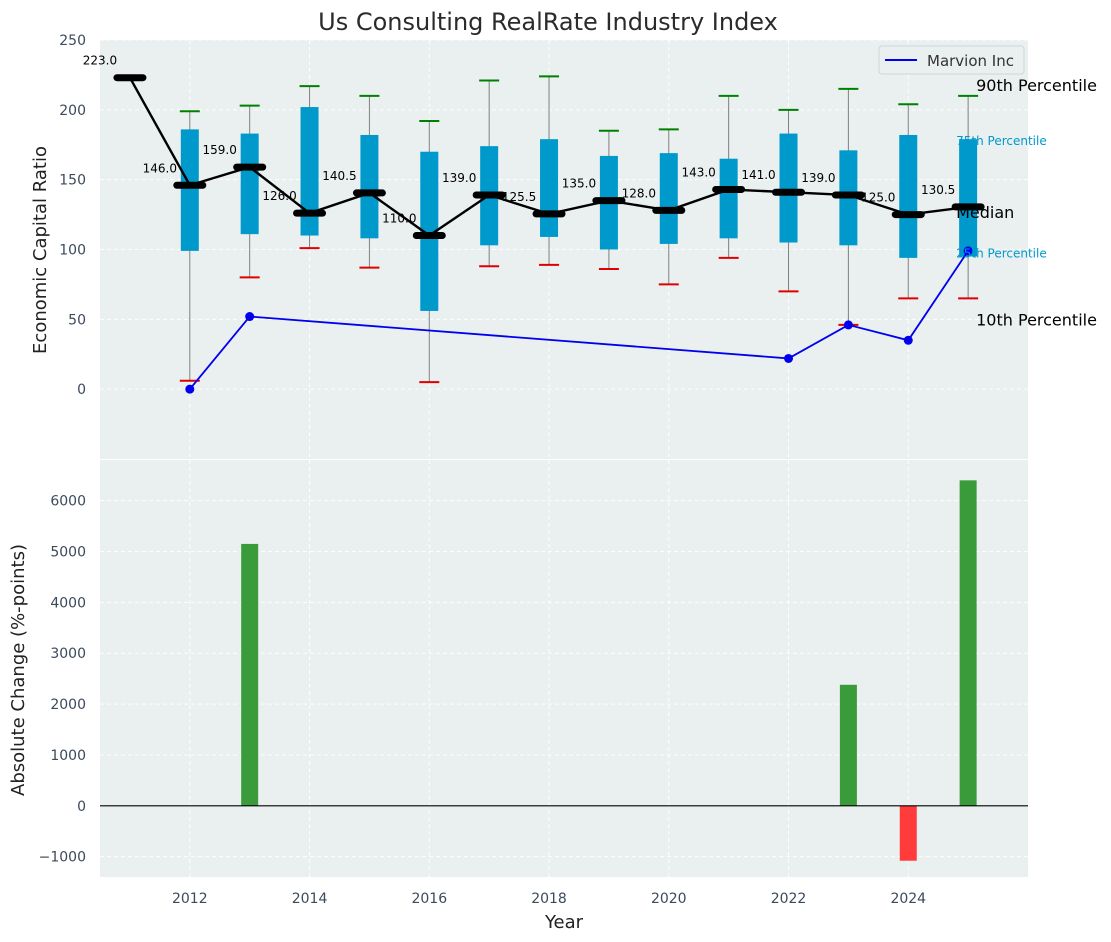  Describe the element at coordinates (1036, 319) in the screenshot. I see `p10-label: 10th Percentile` at that location.